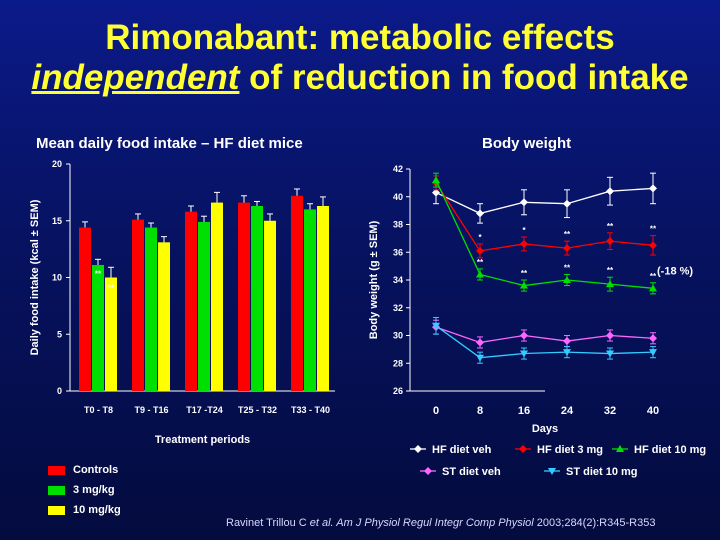 The height and width of the screenshot is (540, 720). Describe the element at coordinates (204, 410) in the screenshot. I see `bar-x-tick-label: T17 -T24` at that location.